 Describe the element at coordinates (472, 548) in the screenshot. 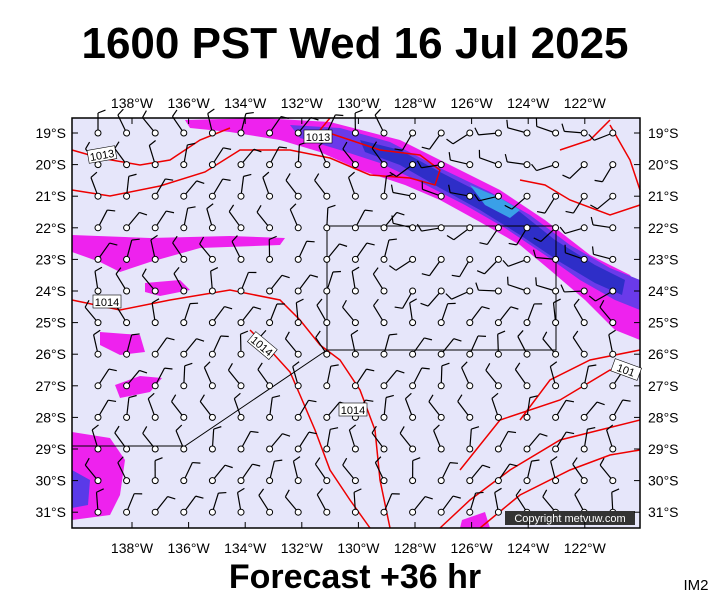

I see `lon-label-bottom: 126°W` at that location.